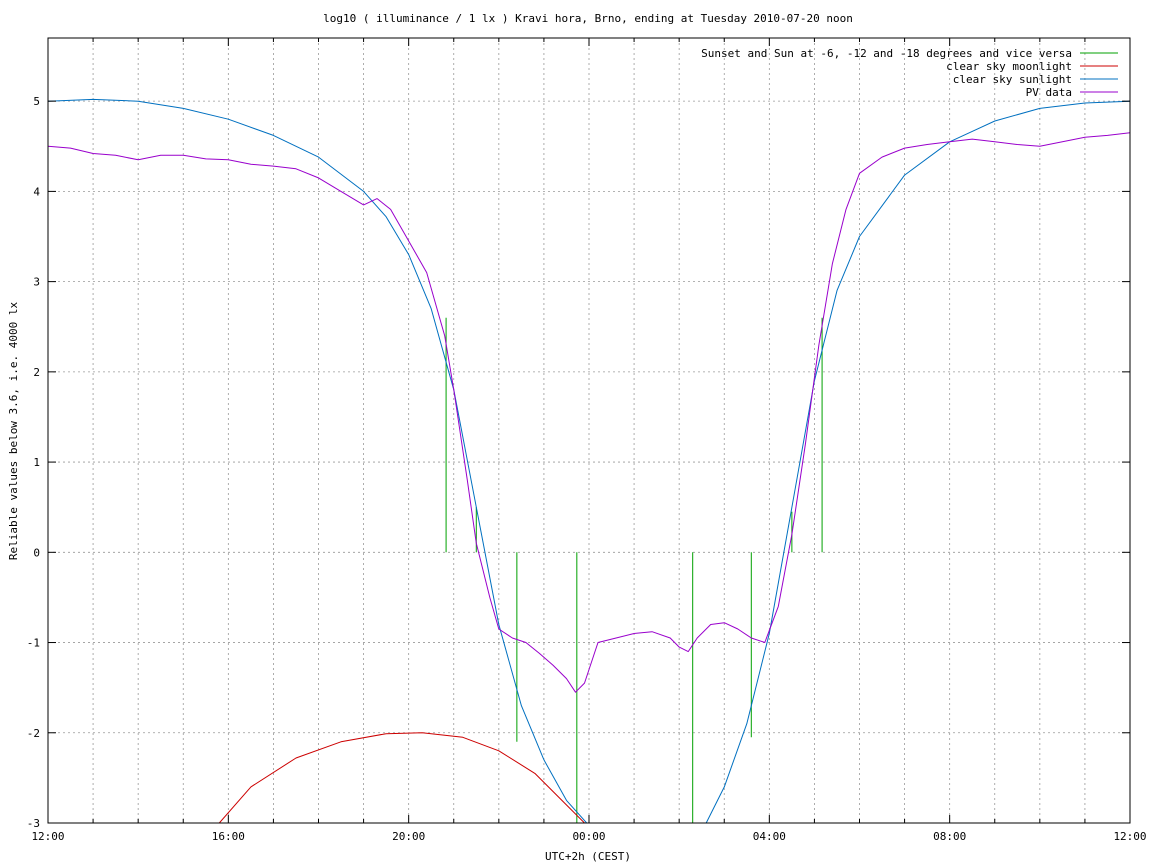  Describe the element at coordinates (33, 733) in the screenshot. I see `y-tick-label: -2` at that location.